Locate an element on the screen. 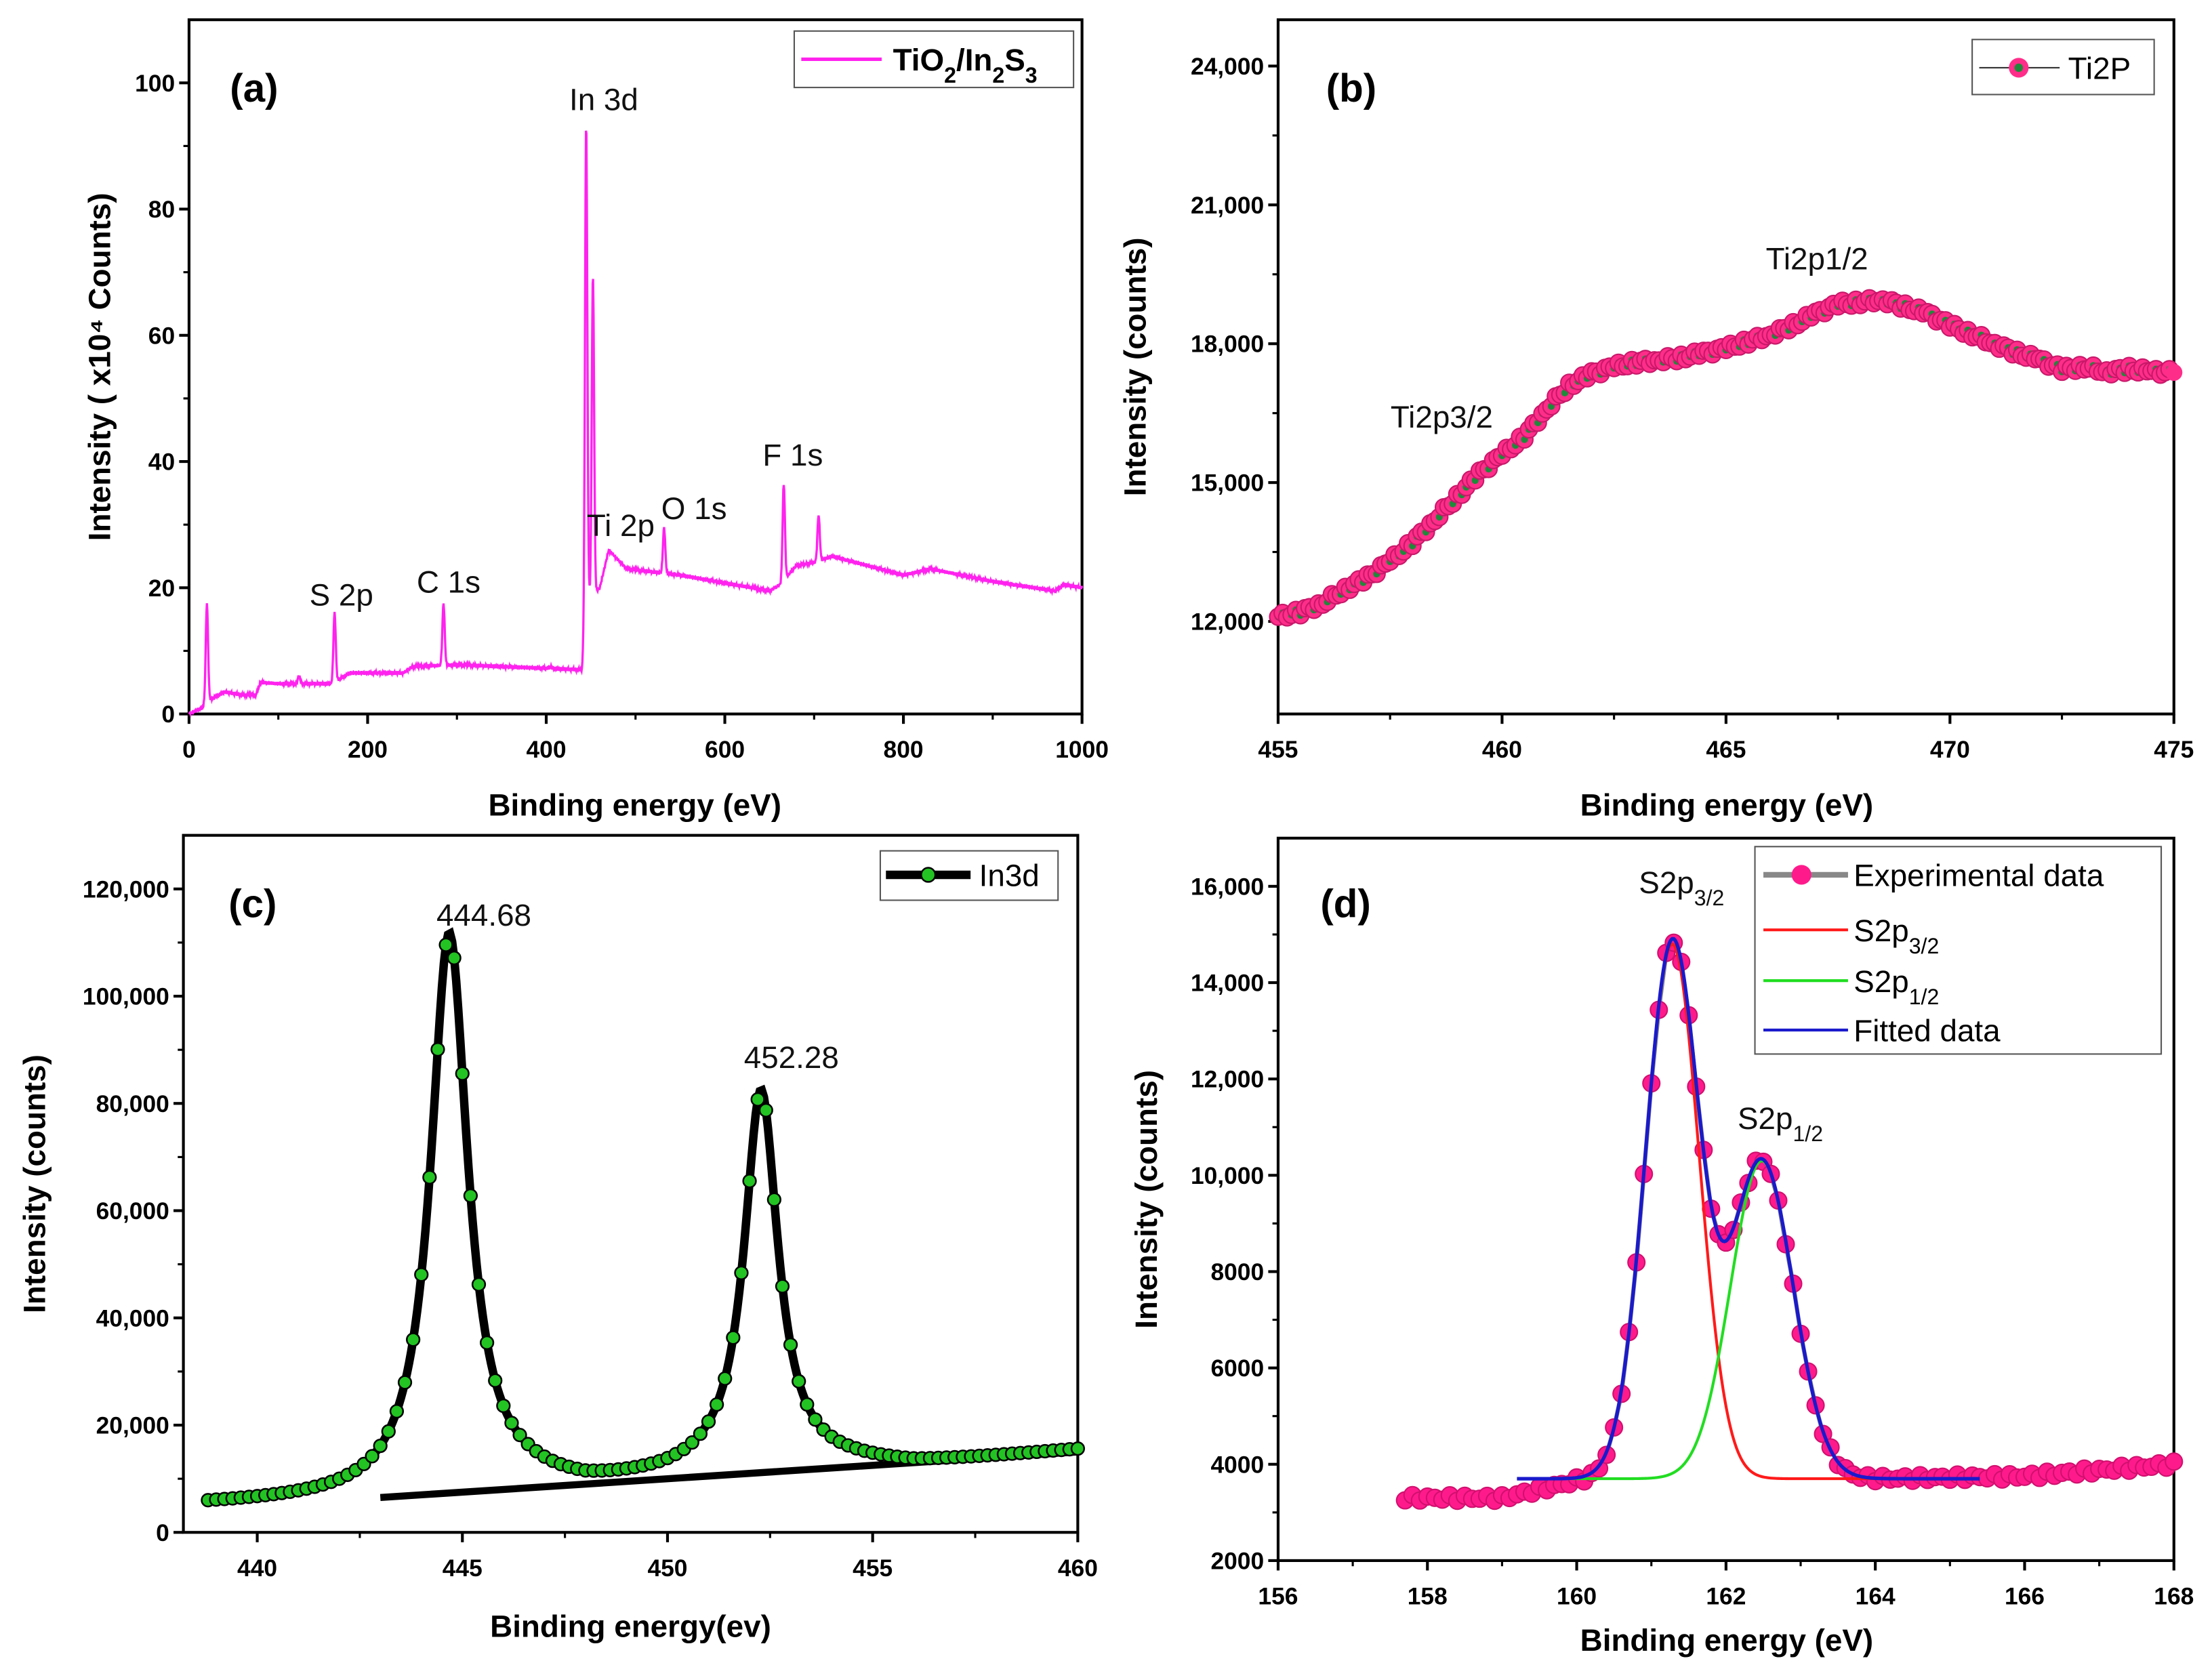  x-tick-label: 162 is located at coordinates (1726, 1596).